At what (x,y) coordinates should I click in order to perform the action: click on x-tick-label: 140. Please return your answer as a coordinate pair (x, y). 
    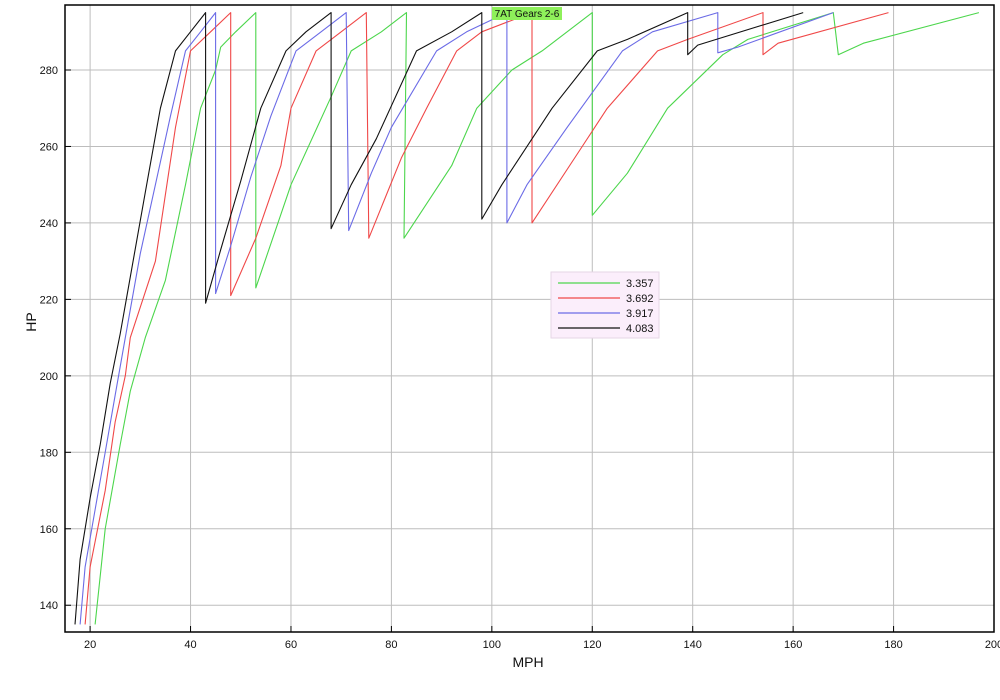
    Looking at the image, I should click on (693, 645).